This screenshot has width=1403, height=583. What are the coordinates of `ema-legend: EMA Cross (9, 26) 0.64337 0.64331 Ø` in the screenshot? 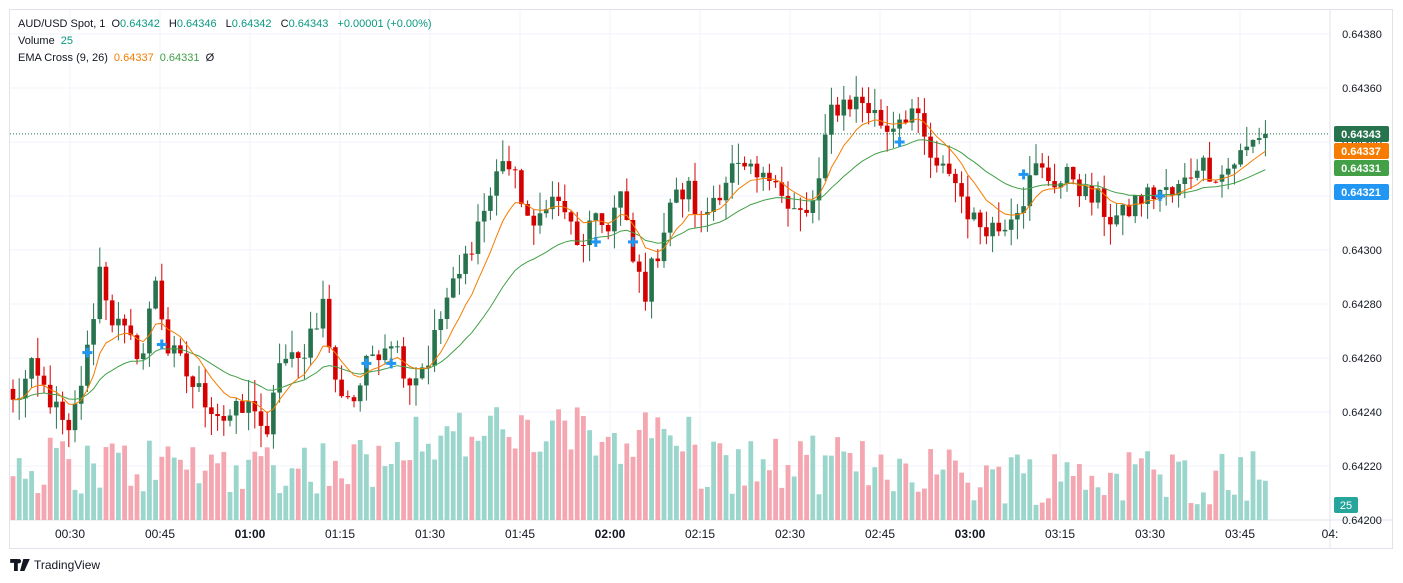 It's located at (117, 58).